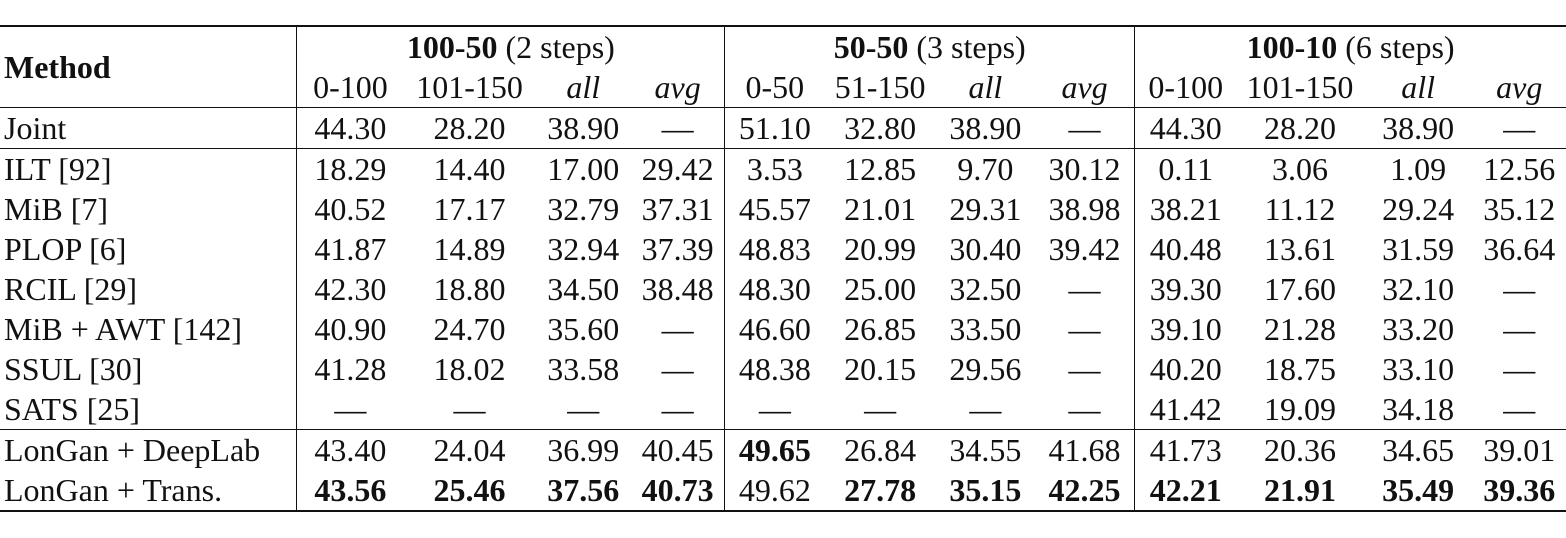  Describe the element at coordinates (583, 449) in the screenshot. I see `table-cell: 36.99` at that location.